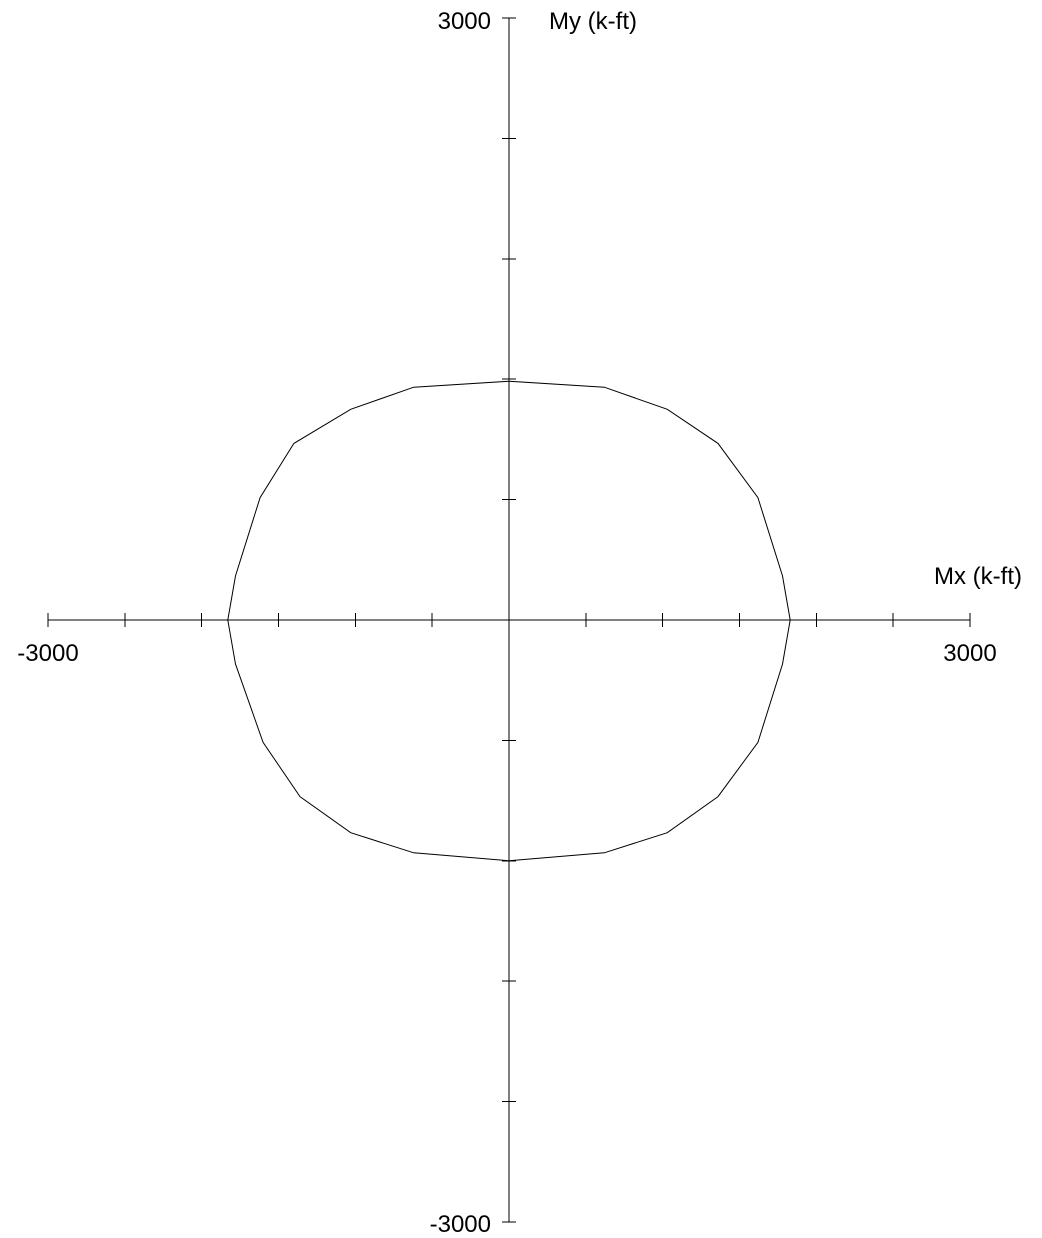 The height and width of the screenshot is (1238, 1042). Describe the element at coordinates (978, 576) in the screenshot. I see `x-axis-label: Mx (k-ft)` at that location.